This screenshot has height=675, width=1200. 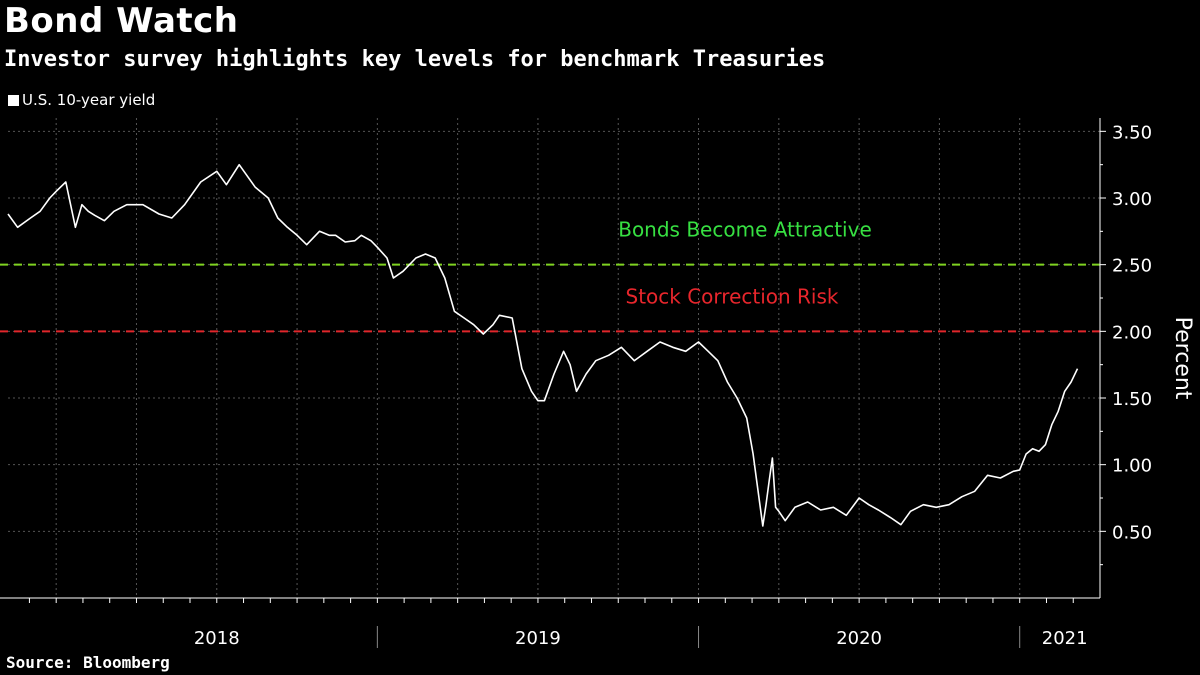 I want to click on reference-annotation: Bonds Become Attractive, so click(x=745, y=230).